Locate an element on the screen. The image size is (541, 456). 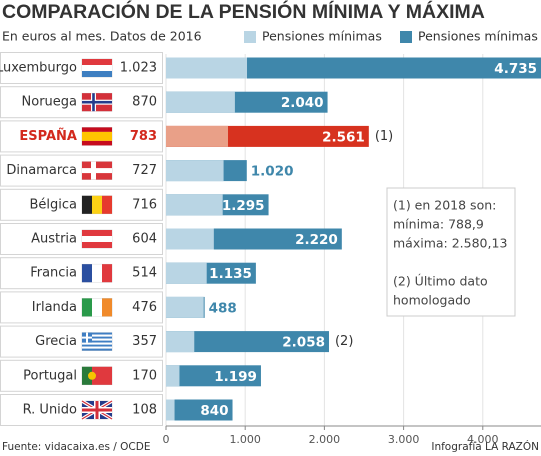
min-value-label: 108 is located at coordinates (144, 410).